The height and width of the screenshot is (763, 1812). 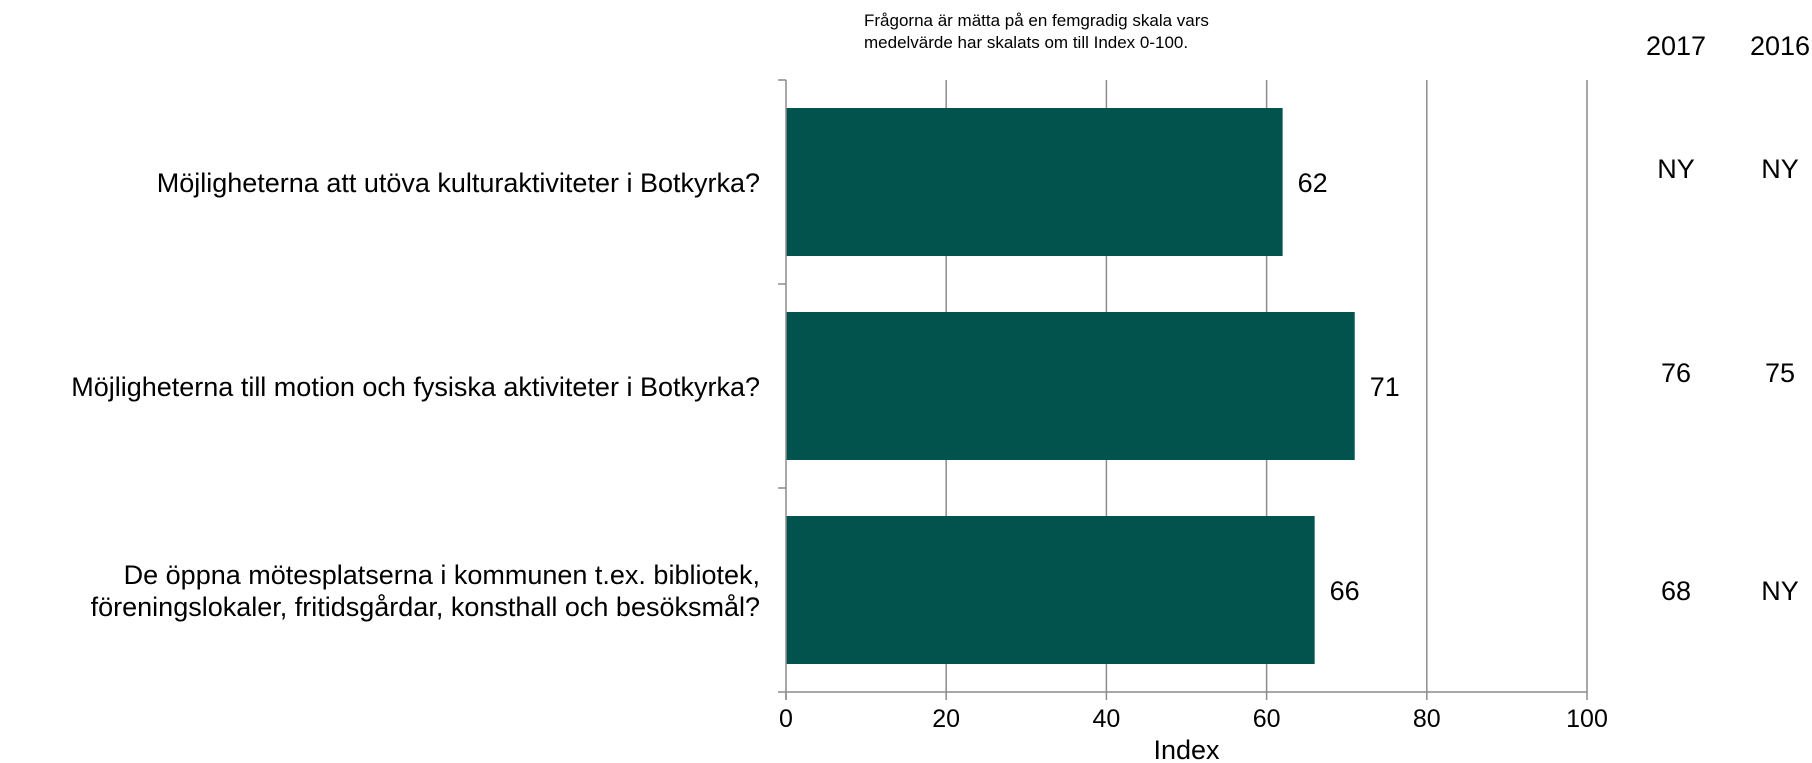 What do you see at coordinates (786, 719) in the screenshot?
I see `x-tick-label: 0` at bounding box center [786, 719].